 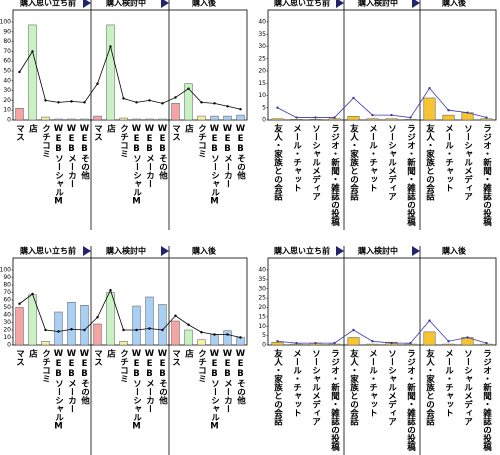 I want to click on y-tick-label: 40, so click(x=262, y=270).